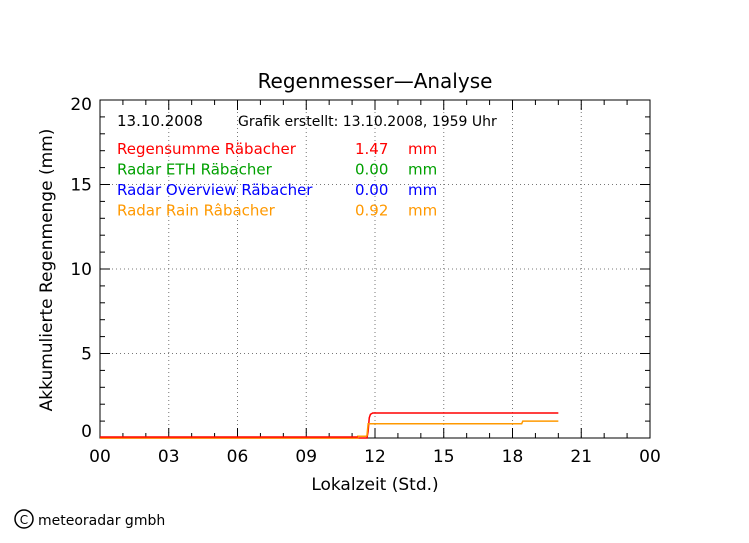 Image resolution: width=749 pixels, height=543 pixels. I want to click on series-line, so click(329, 425).